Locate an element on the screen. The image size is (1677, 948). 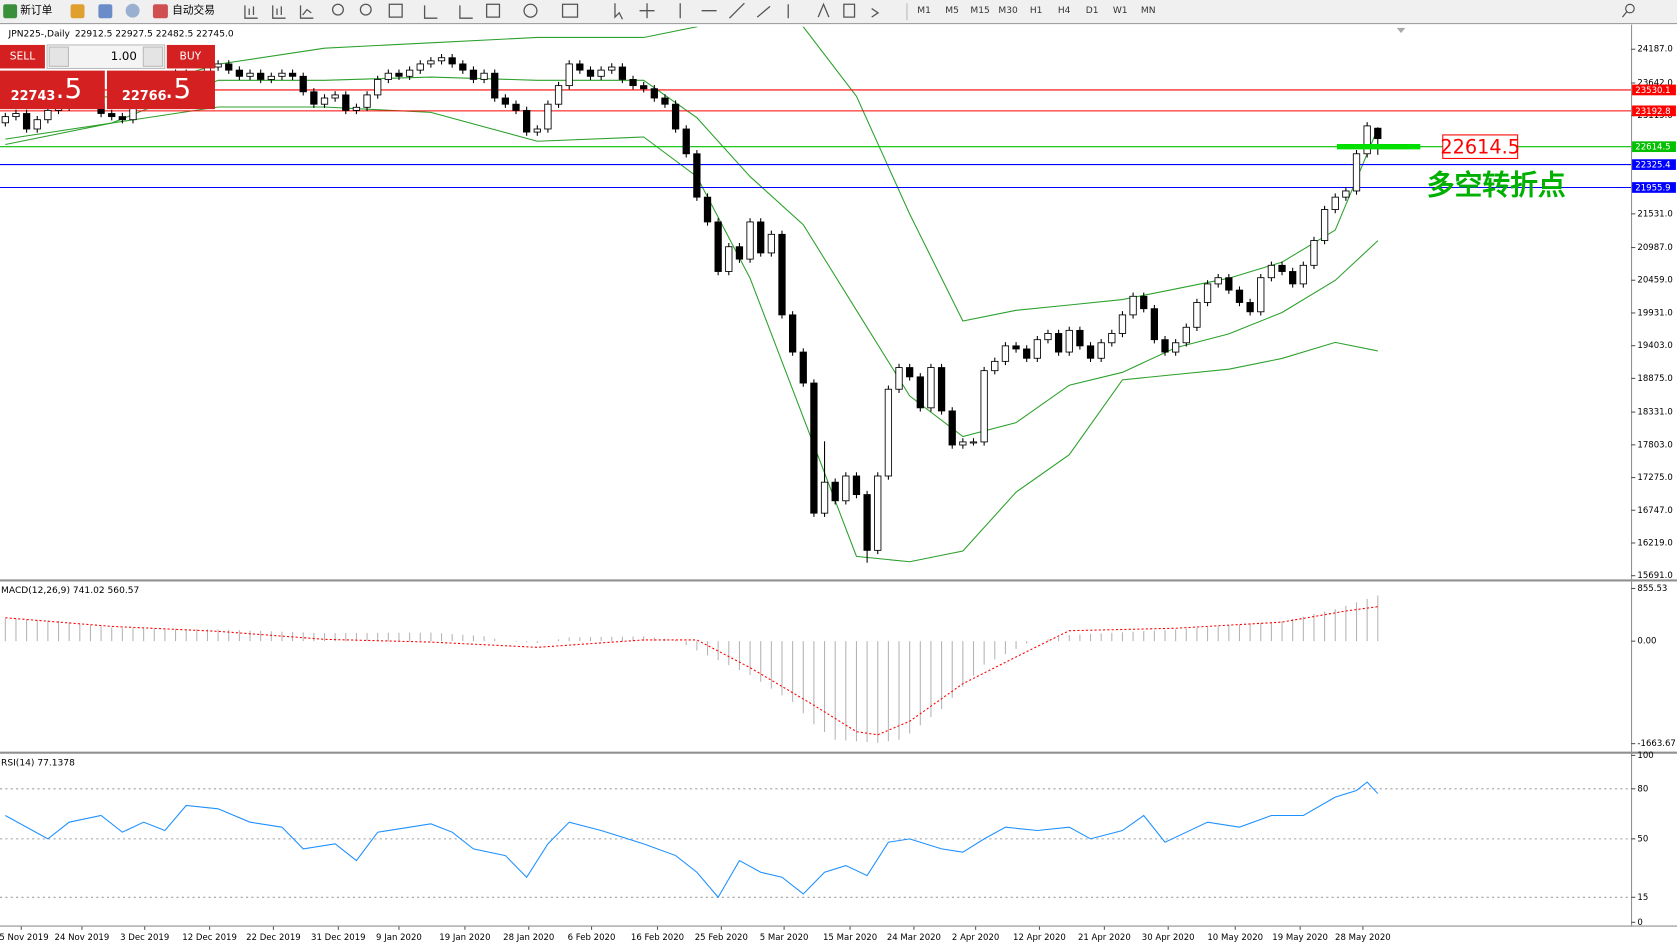
x-tick-label: 24 Nov 2019 is located at coordinates (82, 938).